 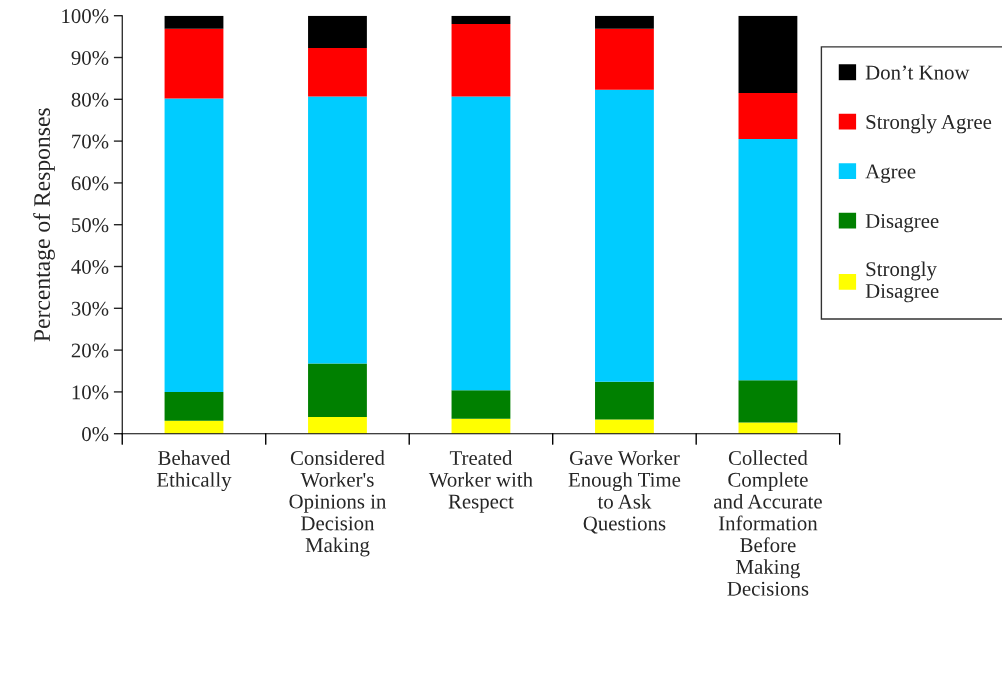 What do you see at coordinates (90, 267) in the screenshot?
I see `y-tick-label: 40%` at bounding box center [90, 267].